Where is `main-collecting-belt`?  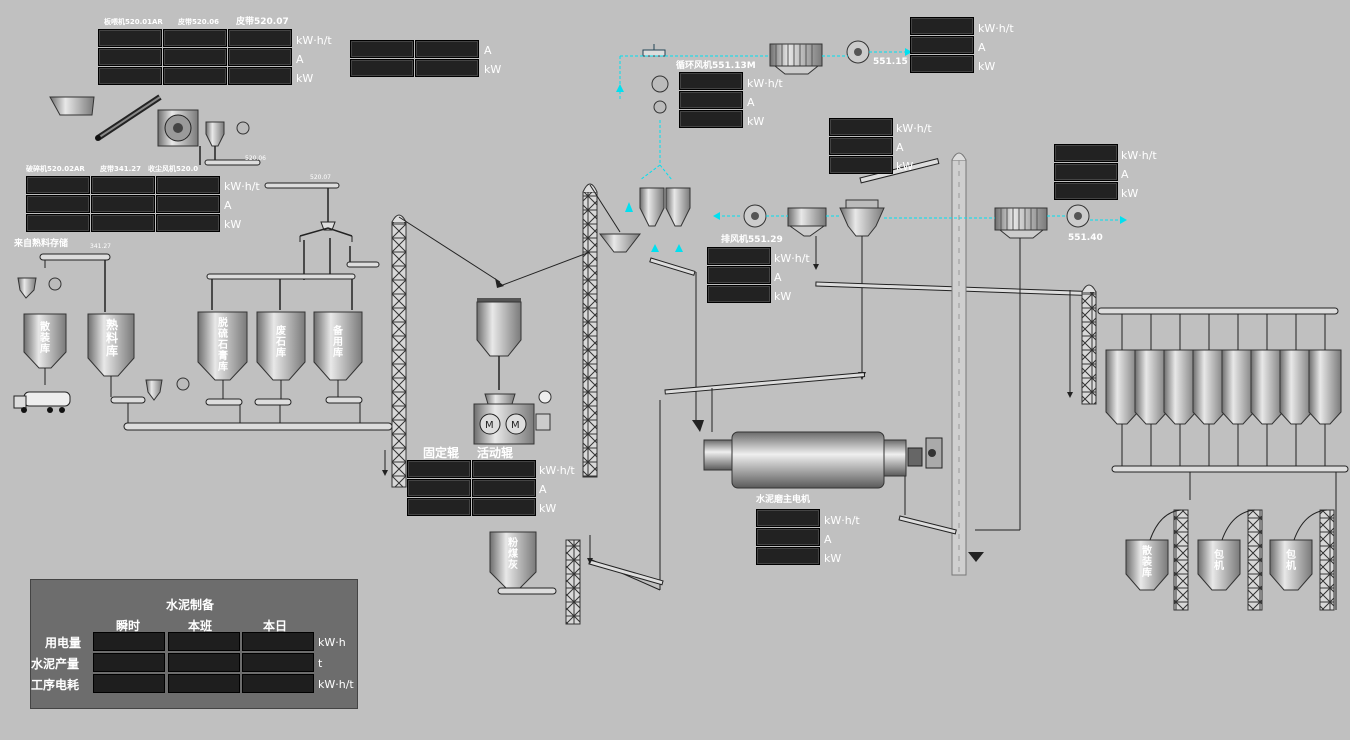
main-collecting-belt is located at coordinates (258, 426).